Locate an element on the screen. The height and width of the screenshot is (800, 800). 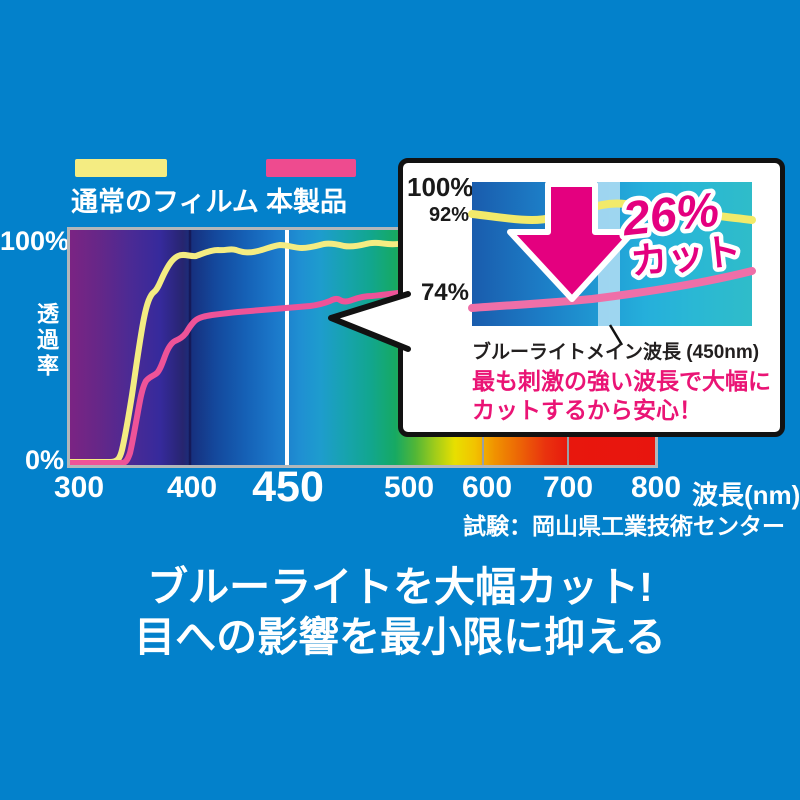
callout-inset-chart: 26% カット is located at coordinates (612, 252).